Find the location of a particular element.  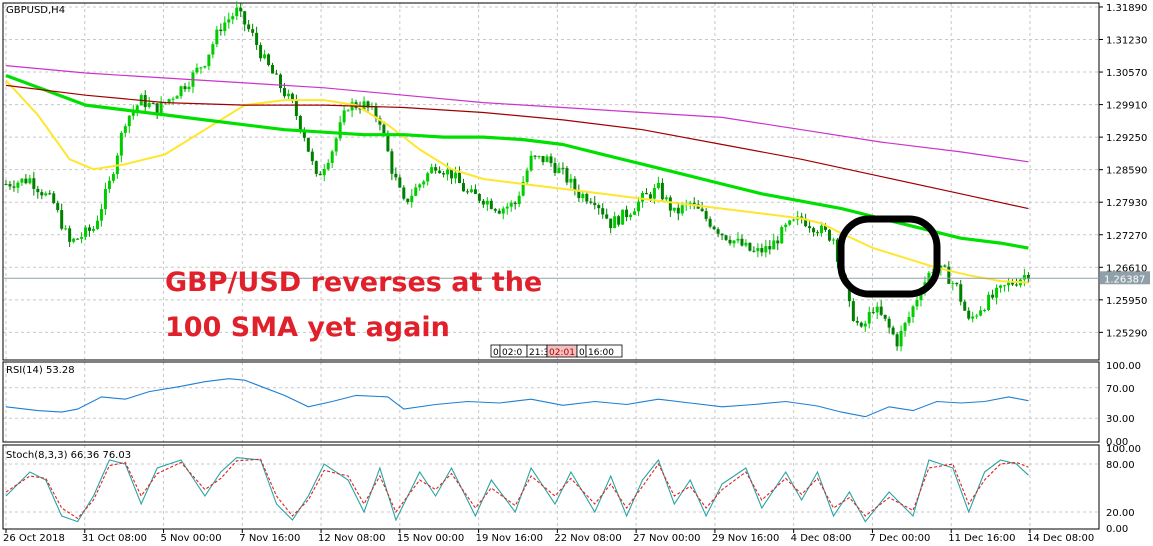

time-tick-label: 12 Nov 08:00 is located at coordinates (351, 538).